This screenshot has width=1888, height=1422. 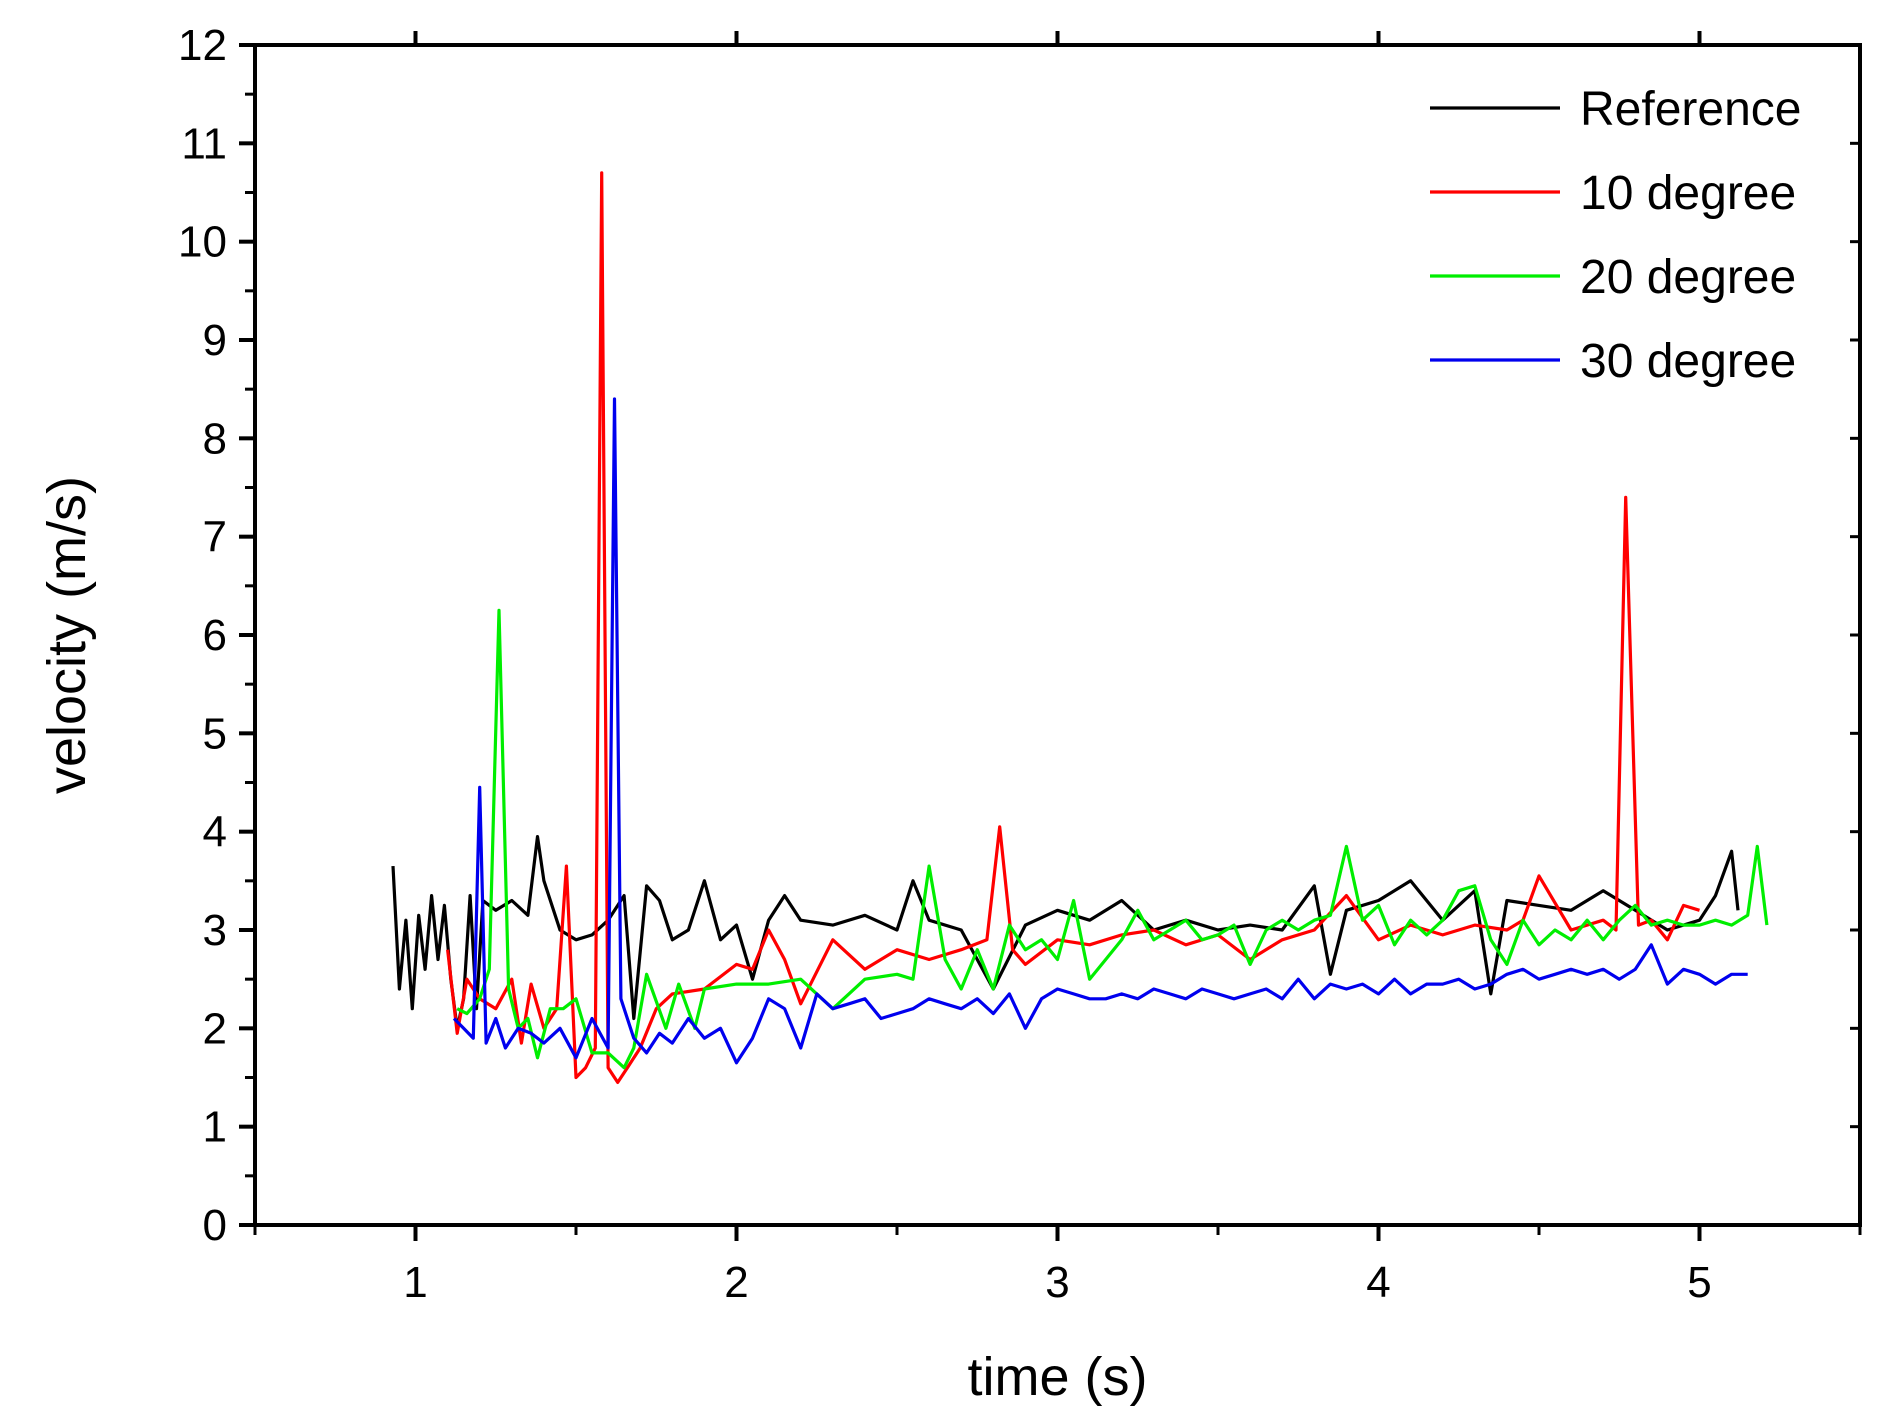 I want to click on y-axis-title: velocity (m/s), so click(x=67, y=635).